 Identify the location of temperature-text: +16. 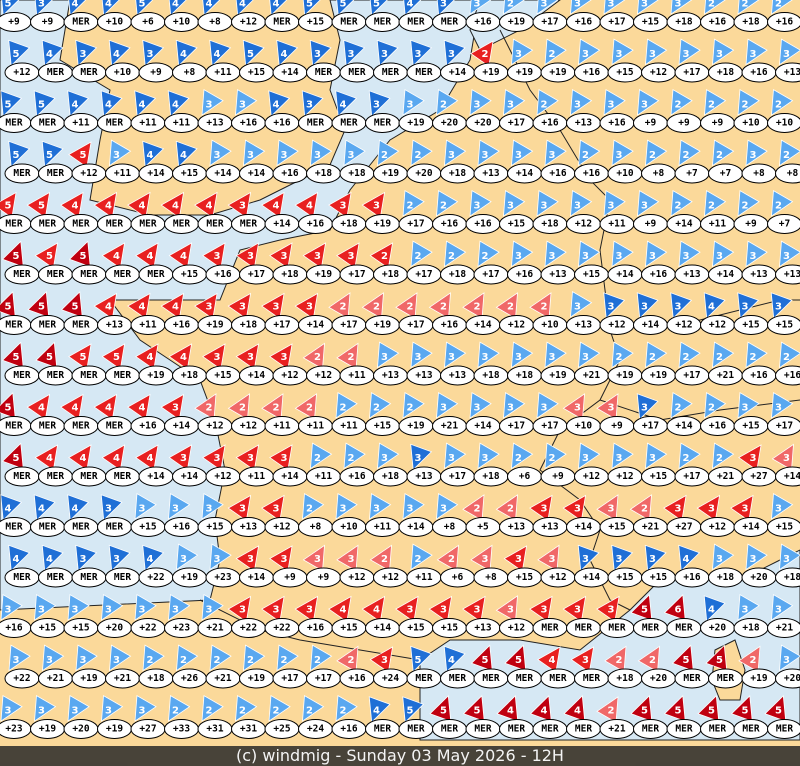
(181, 325).